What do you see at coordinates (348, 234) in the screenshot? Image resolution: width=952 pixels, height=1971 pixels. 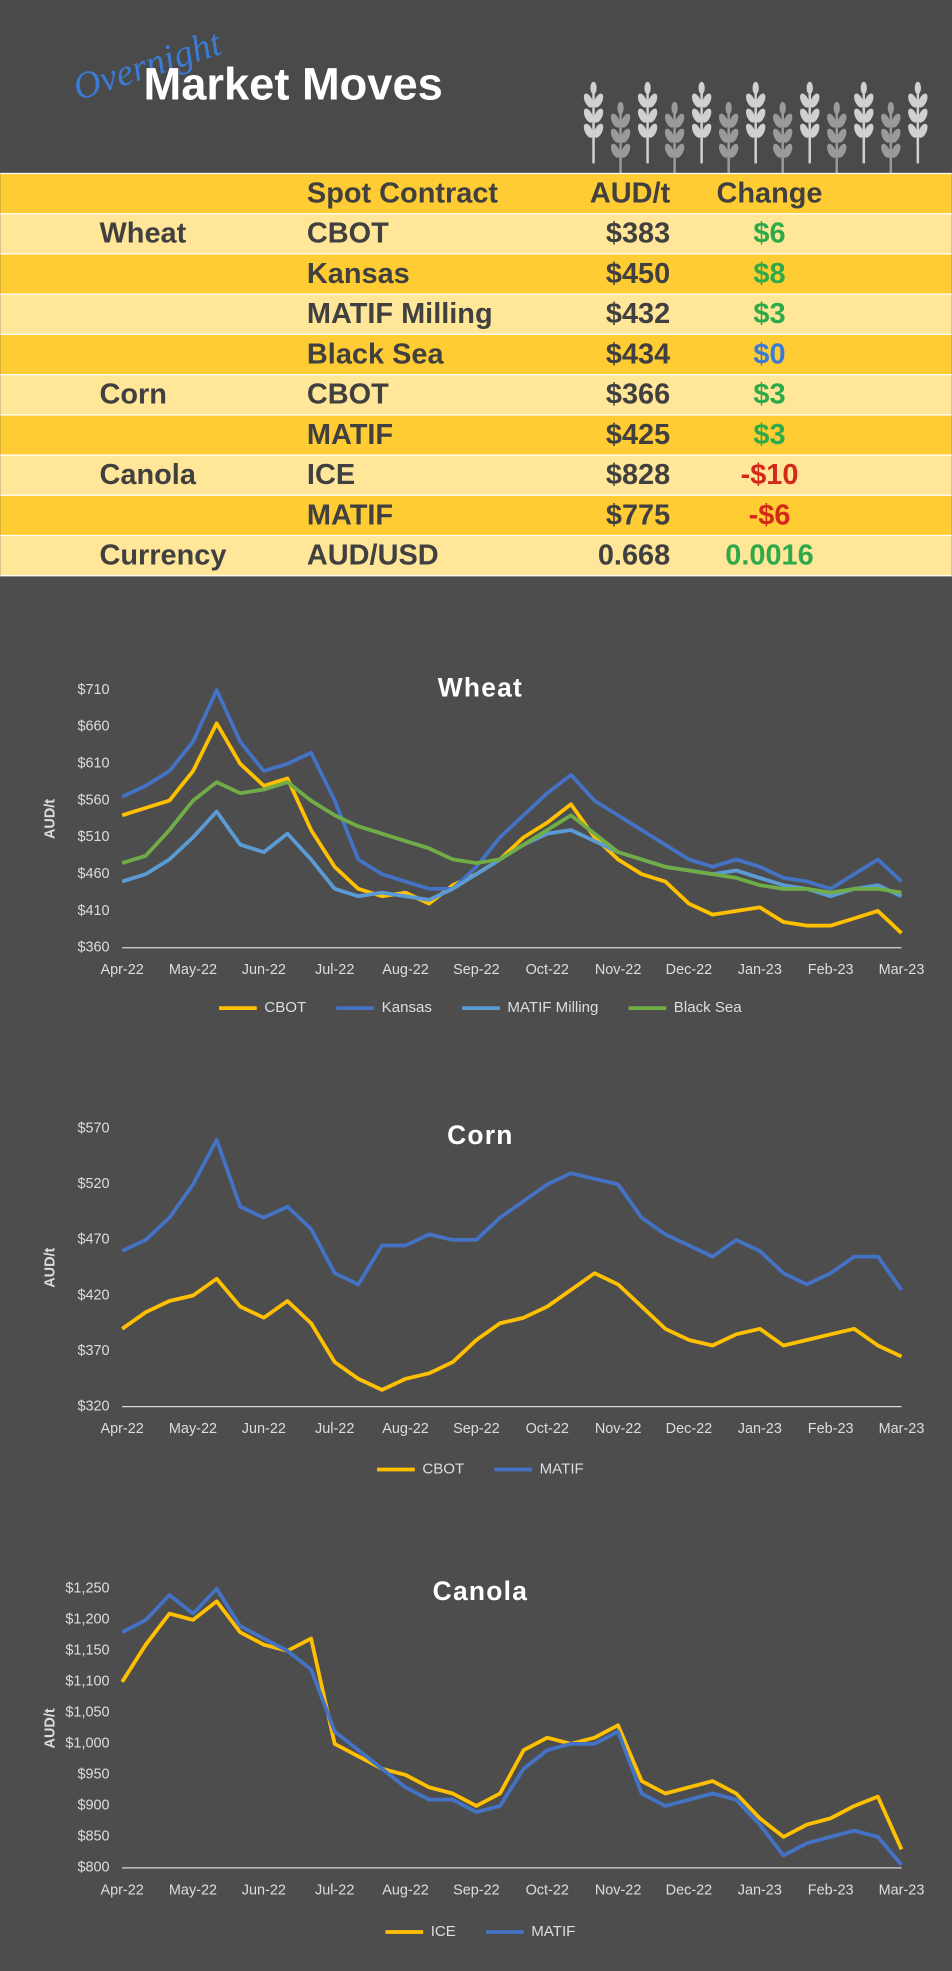 I see `contract-label: CBOT` at bounding box center [348, 234].